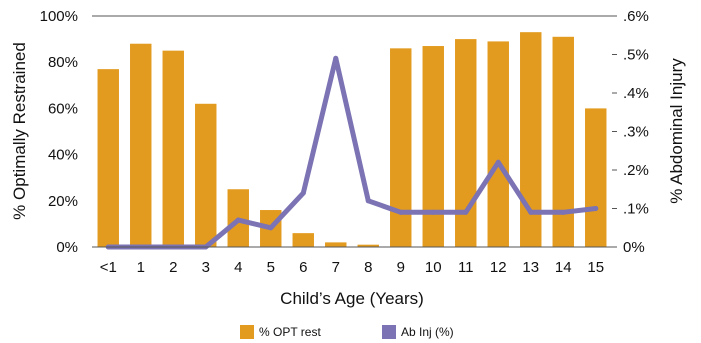 Image resolution: width=701 pixels, height=343 pixels. What do you see at coordinates (676, 131) in the screenshot?
I see `y2-axis-title: % Abdominal Injury` at bounding box center [676, 131].